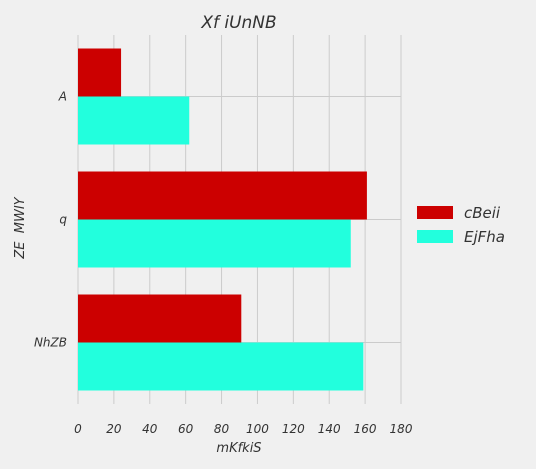 The image size is (536, 469). I want to click on y-tick-label: A, so click(62, 97).